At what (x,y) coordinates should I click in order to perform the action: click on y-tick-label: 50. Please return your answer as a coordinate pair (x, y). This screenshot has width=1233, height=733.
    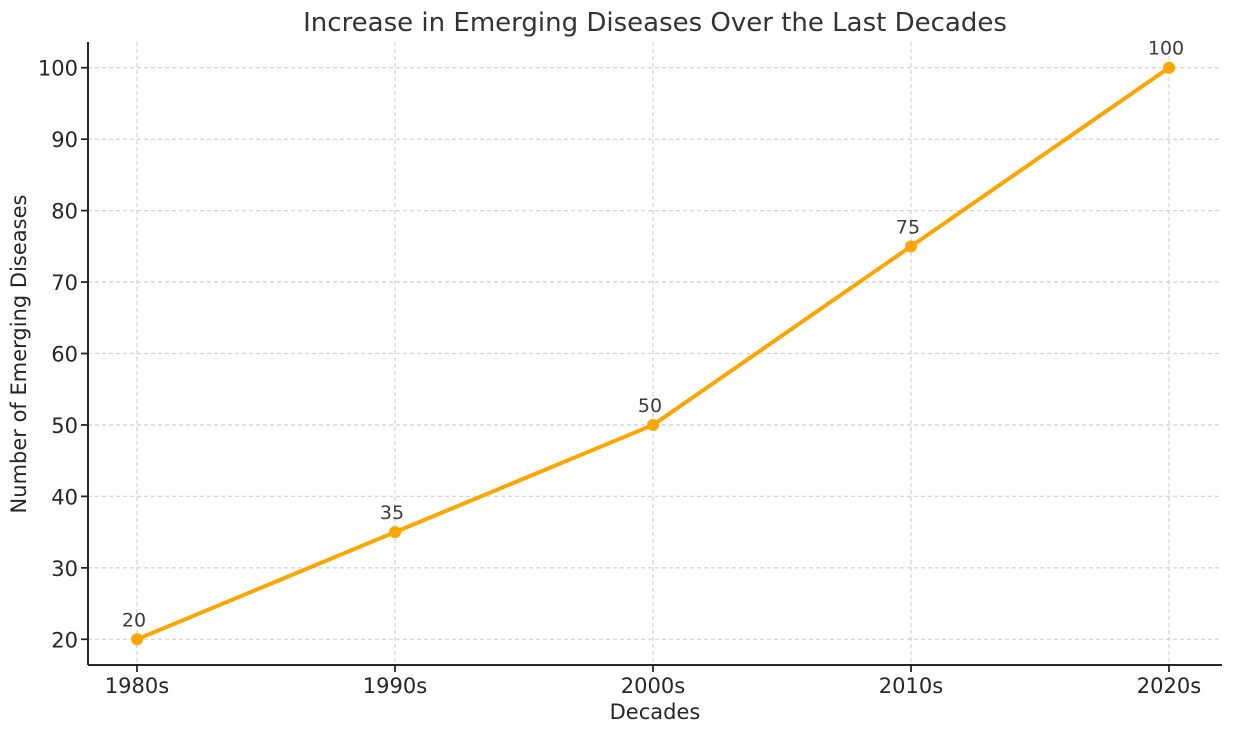
    Looking at the image, I should click on (64, 426).